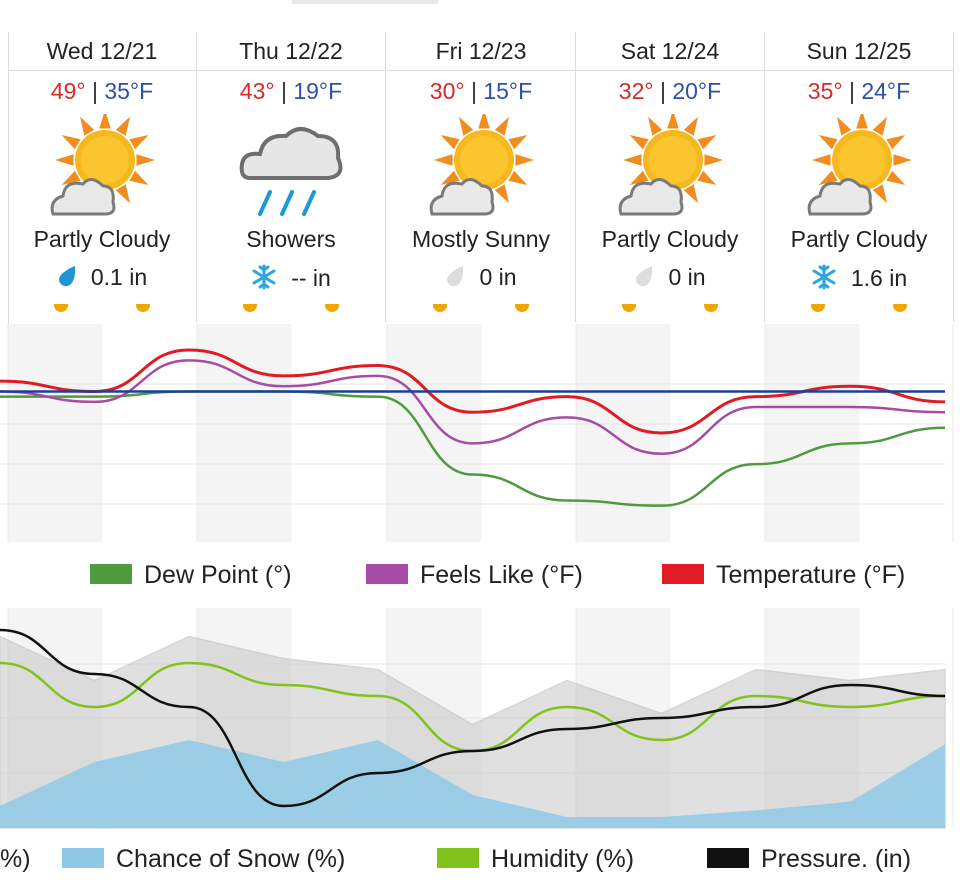 This screenshot has width=960, height=893. I want to click on legend-humidity: Humidity (%), so click(535, 859).